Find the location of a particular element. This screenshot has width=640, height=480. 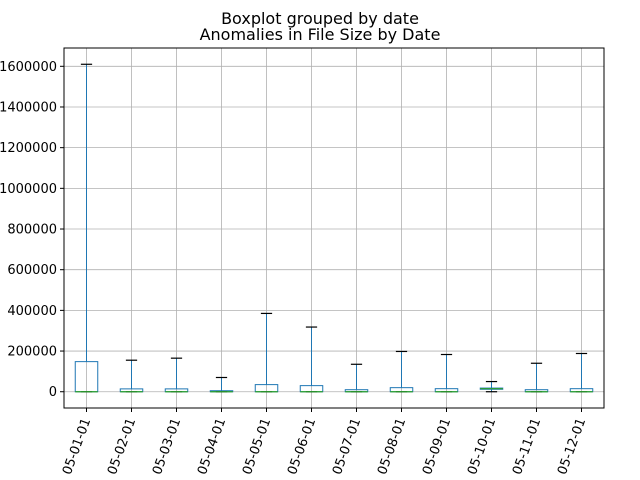

y-tick-label: 1400000 is located at coordinates (28, 107).